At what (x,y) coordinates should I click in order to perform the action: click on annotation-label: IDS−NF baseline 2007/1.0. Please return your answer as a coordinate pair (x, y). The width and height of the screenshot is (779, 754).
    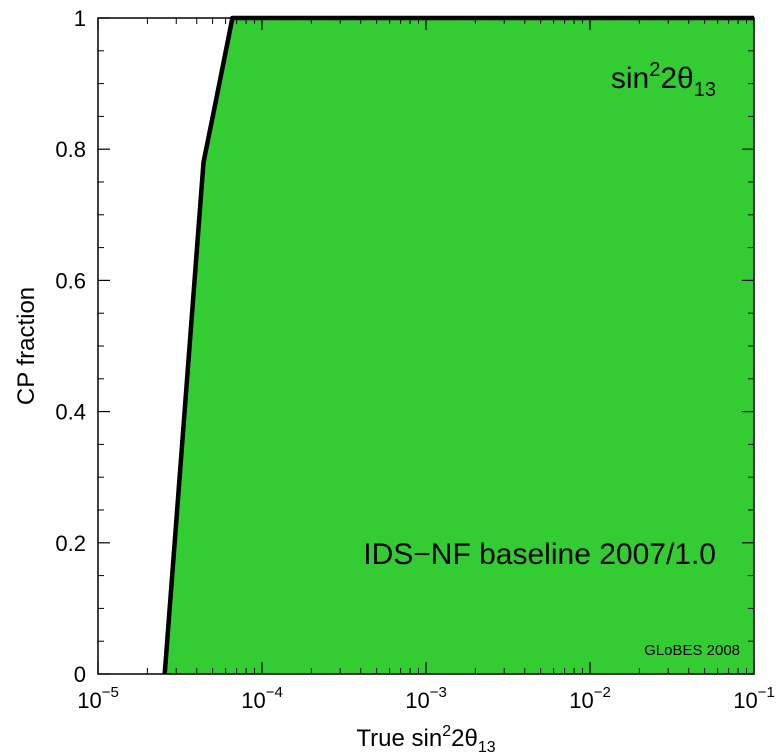
    Looking at the image, I should click on (539, 554).